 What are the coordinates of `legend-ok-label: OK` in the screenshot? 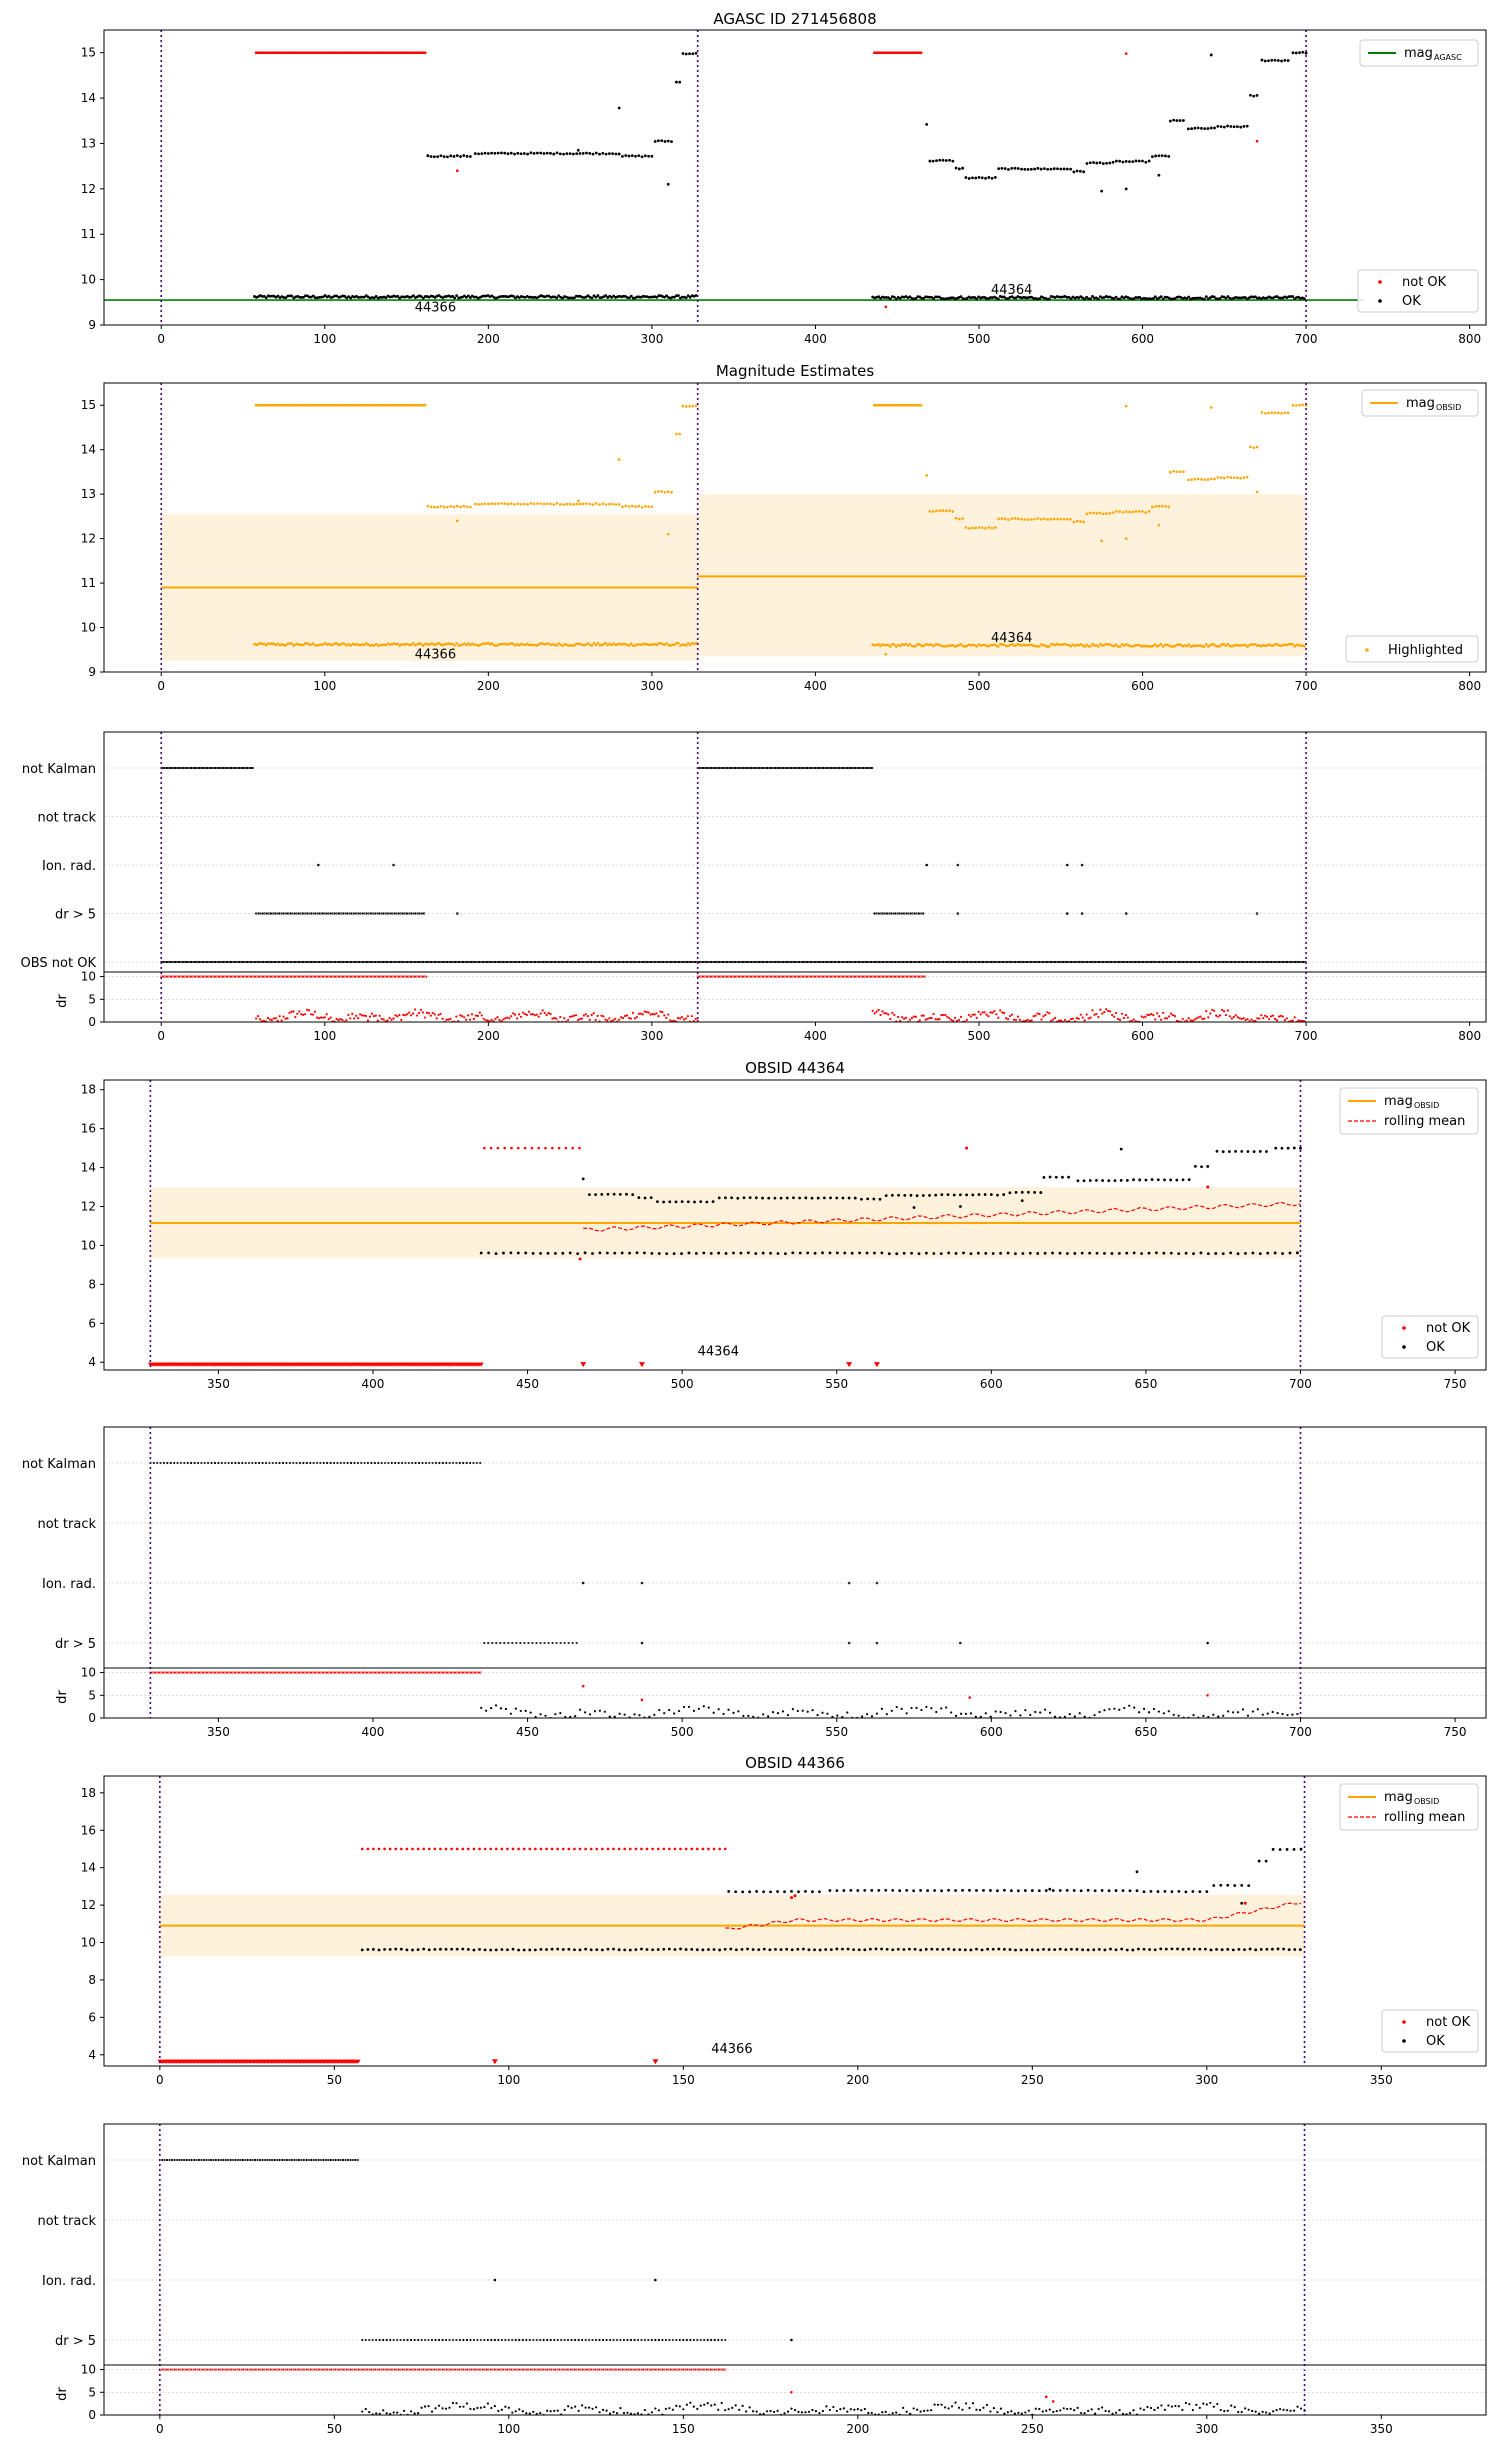 It's located at (1435, 1347).